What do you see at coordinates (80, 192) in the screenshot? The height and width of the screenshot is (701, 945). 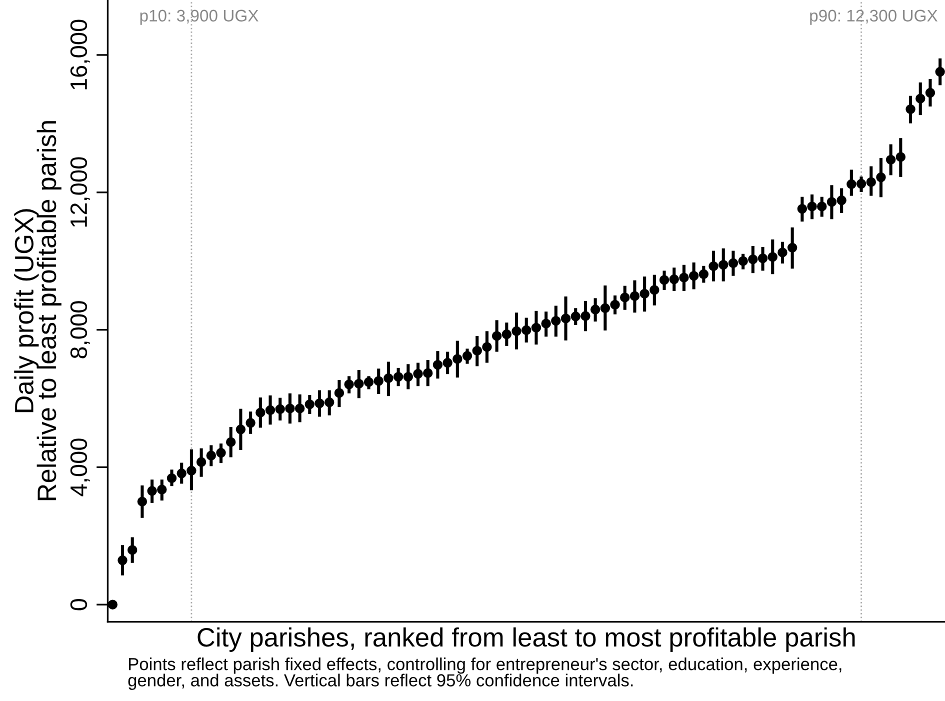 I see `y-tick-label: 12,000` at bounding box center [80, 192].